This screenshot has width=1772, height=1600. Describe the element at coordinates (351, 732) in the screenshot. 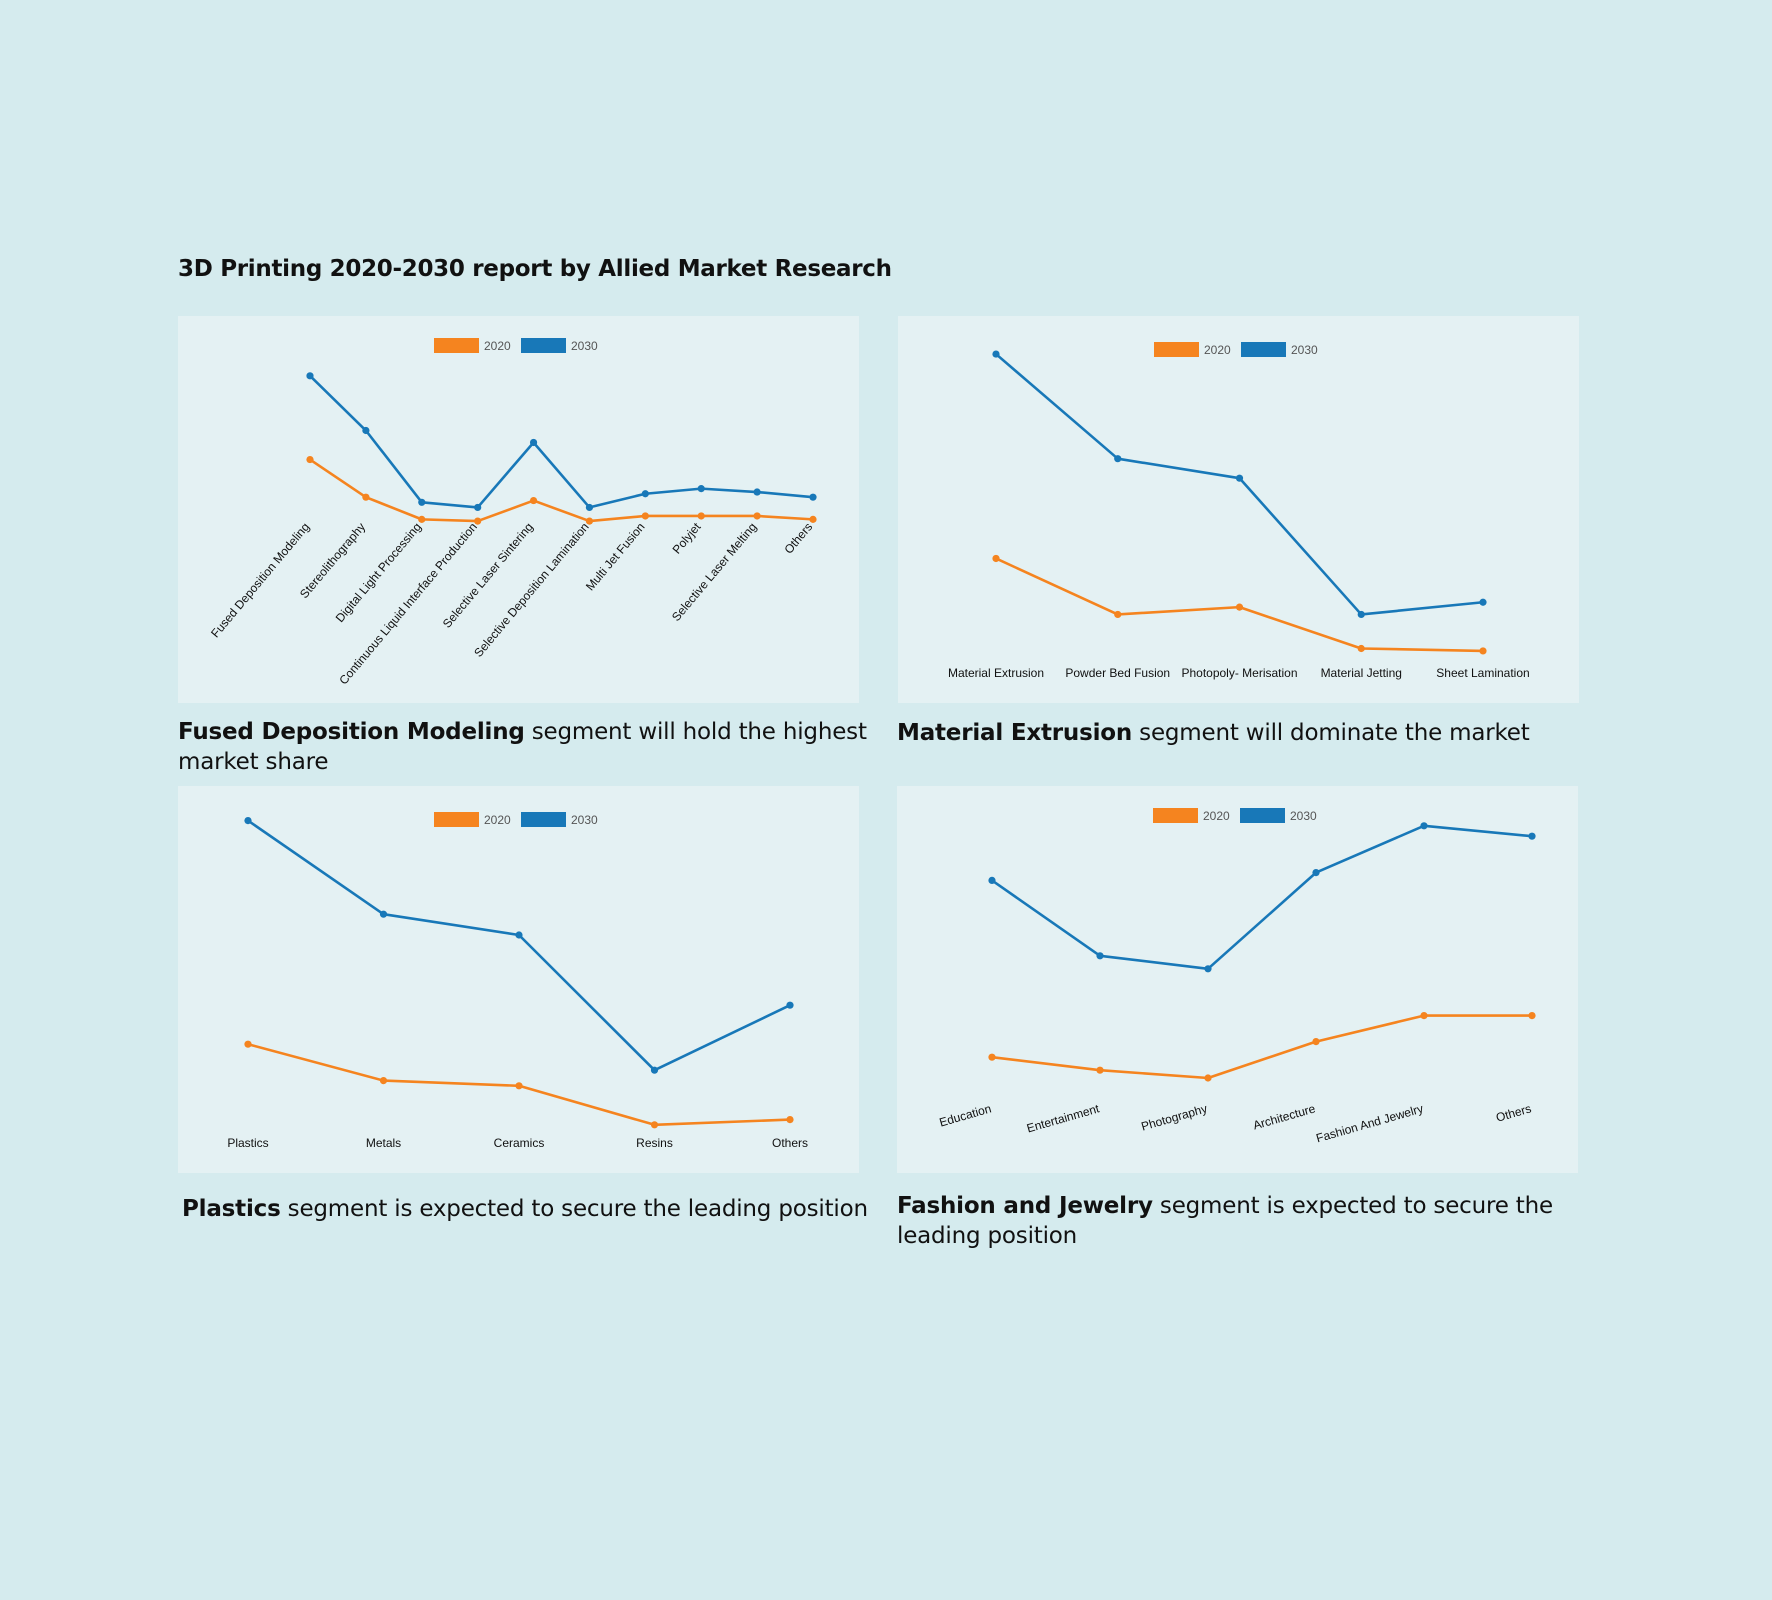

I see `caption-highlight: Fused Deposition Modeling` at that location.